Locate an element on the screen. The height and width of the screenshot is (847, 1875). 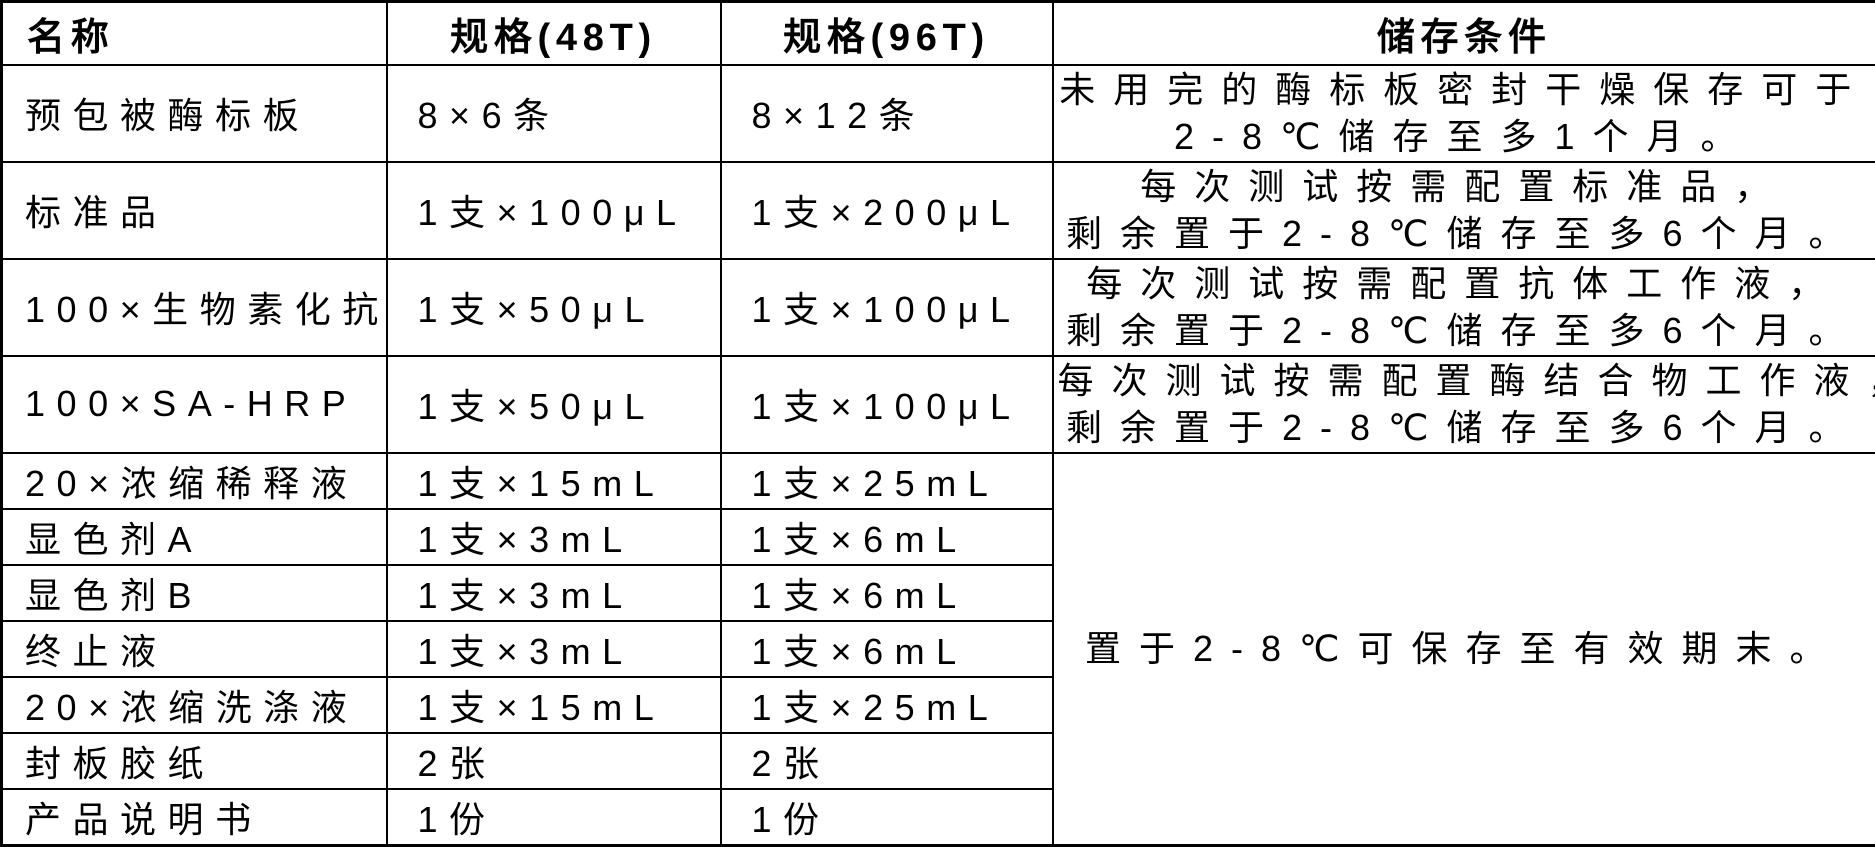
cell-name: 终止液 is located at coordinates (194, 649).